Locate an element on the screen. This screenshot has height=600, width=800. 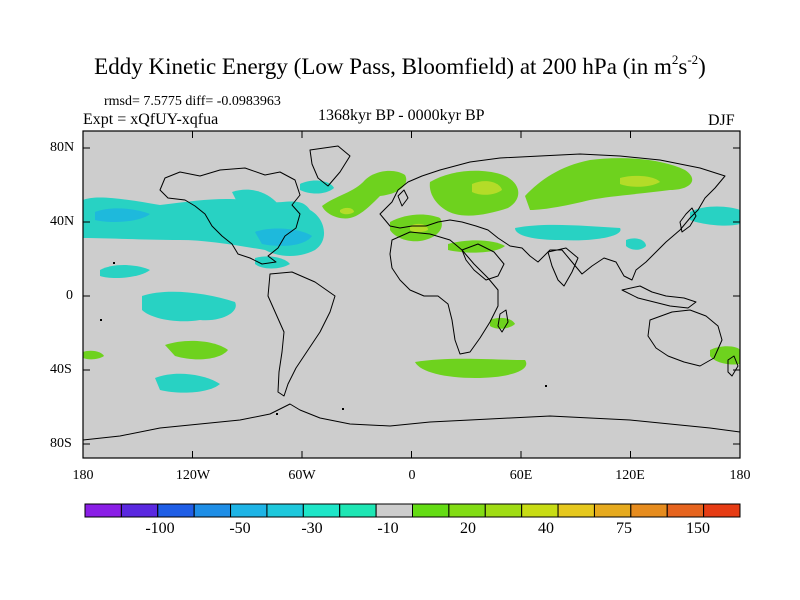
negative-region-tropical-pacific is located at coordinates (189, 306).